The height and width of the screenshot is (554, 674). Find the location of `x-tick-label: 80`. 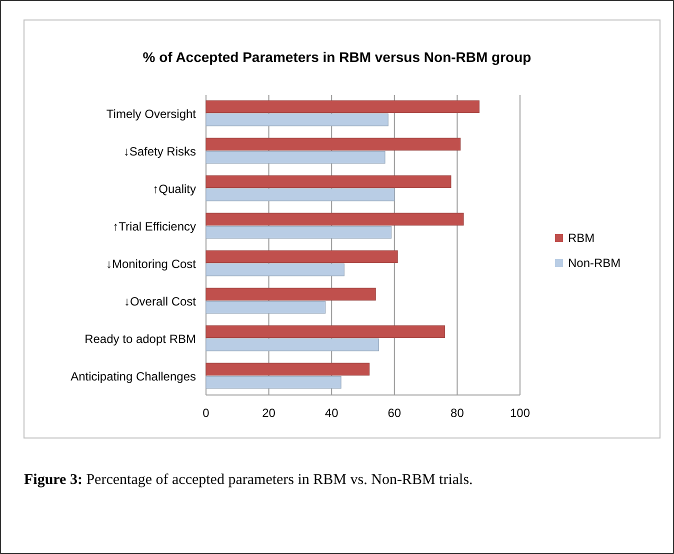

x-tick-label: 80 is located at coordinates (457, 413).